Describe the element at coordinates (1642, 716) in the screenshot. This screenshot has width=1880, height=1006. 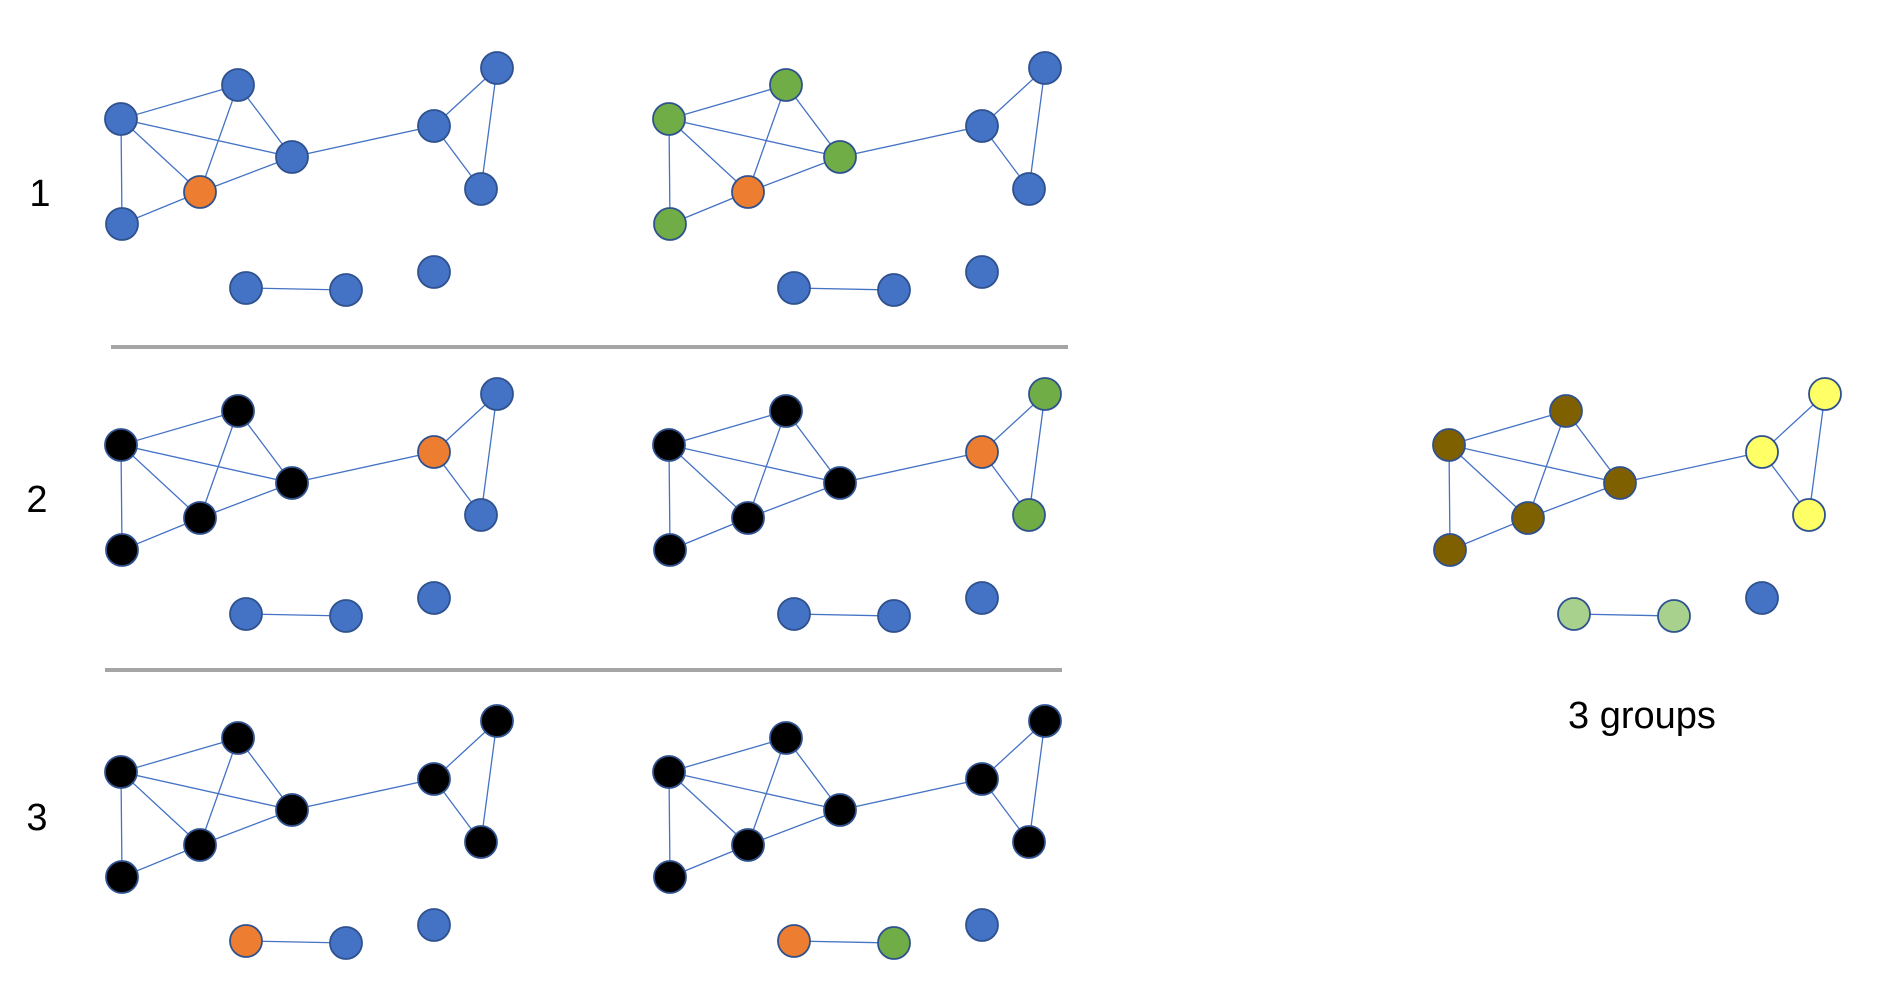
I see `result-caption: 3 groups` at that location.